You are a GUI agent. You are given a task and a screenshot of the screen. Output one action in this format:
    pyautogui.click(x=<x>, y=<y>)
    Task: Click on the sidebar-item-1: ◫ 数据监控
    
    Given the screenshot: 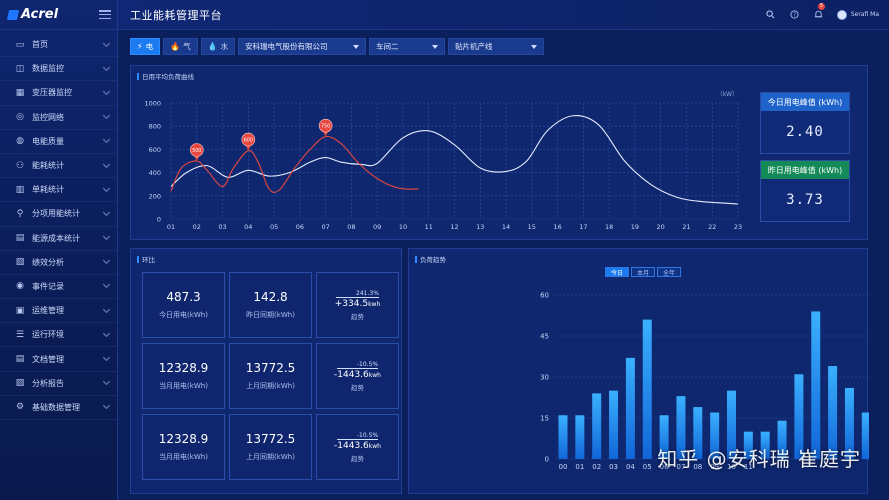 What is the action you would take?
    pyautogui.click(x=58, y=69)
    